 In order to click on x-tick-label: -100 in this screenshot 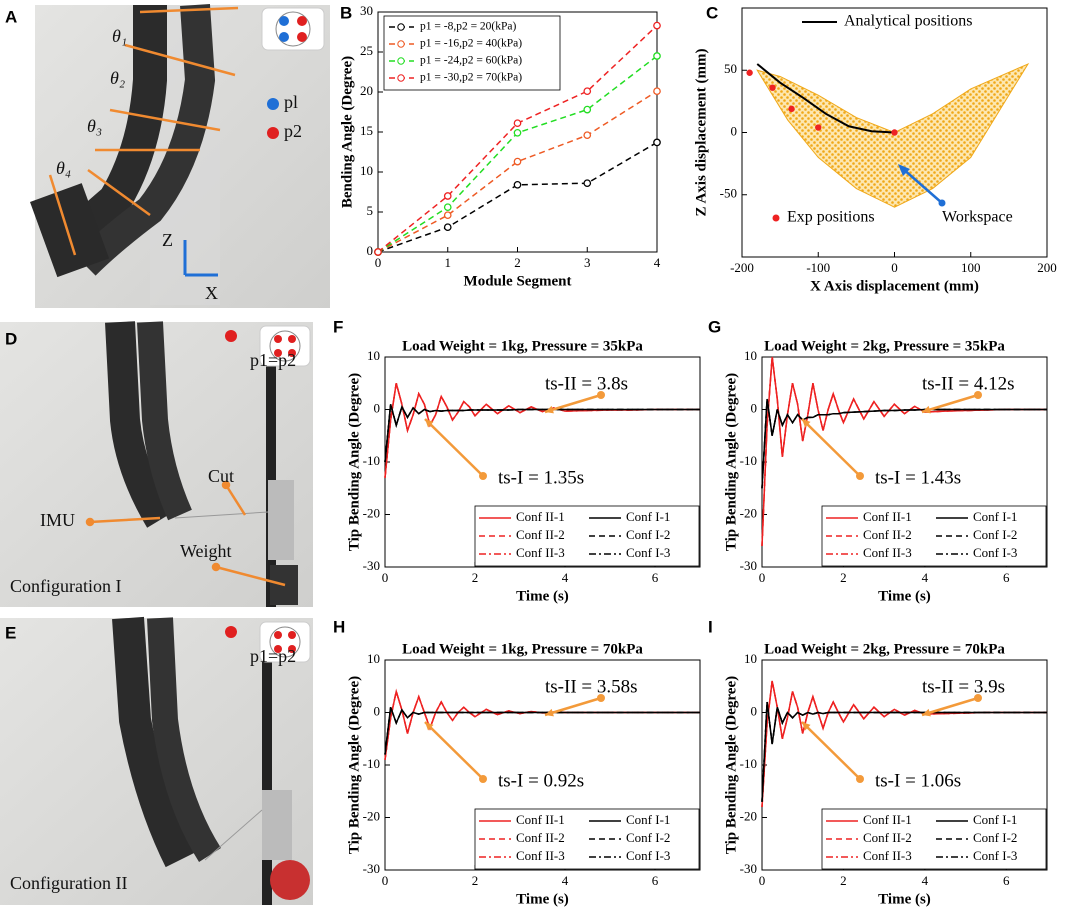, I will do `click(818, 267)`.